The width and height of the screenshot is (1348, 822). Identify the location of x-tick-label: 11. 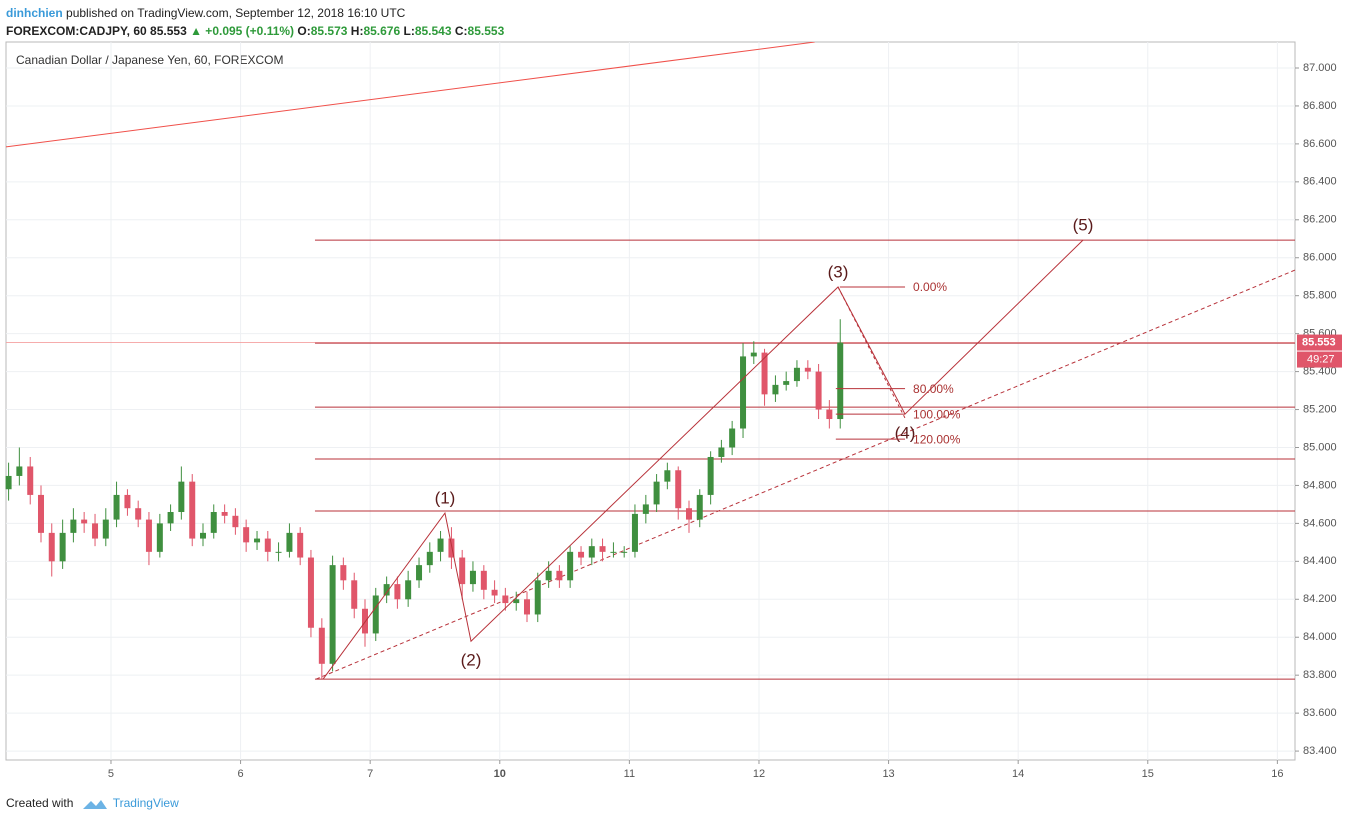
(629, 774).